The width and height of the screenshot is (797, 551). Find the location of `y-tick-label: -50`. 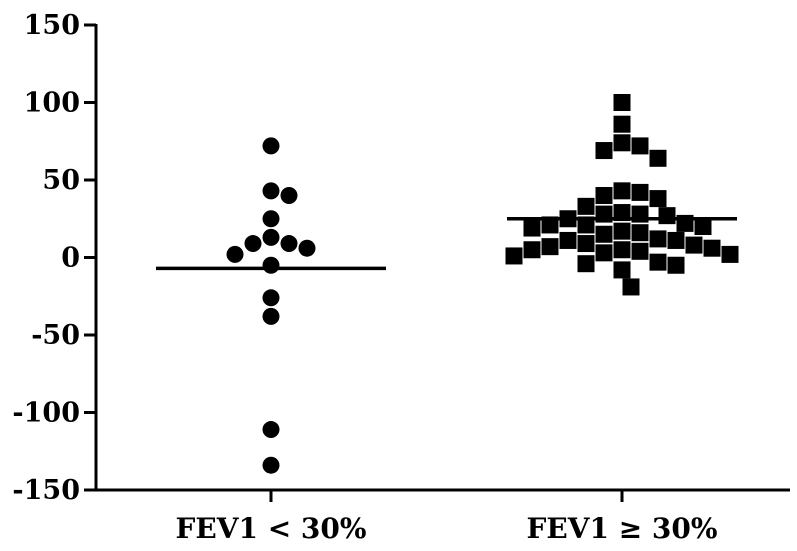

y-tick-label: -50 is located at coordinates (55, 335).